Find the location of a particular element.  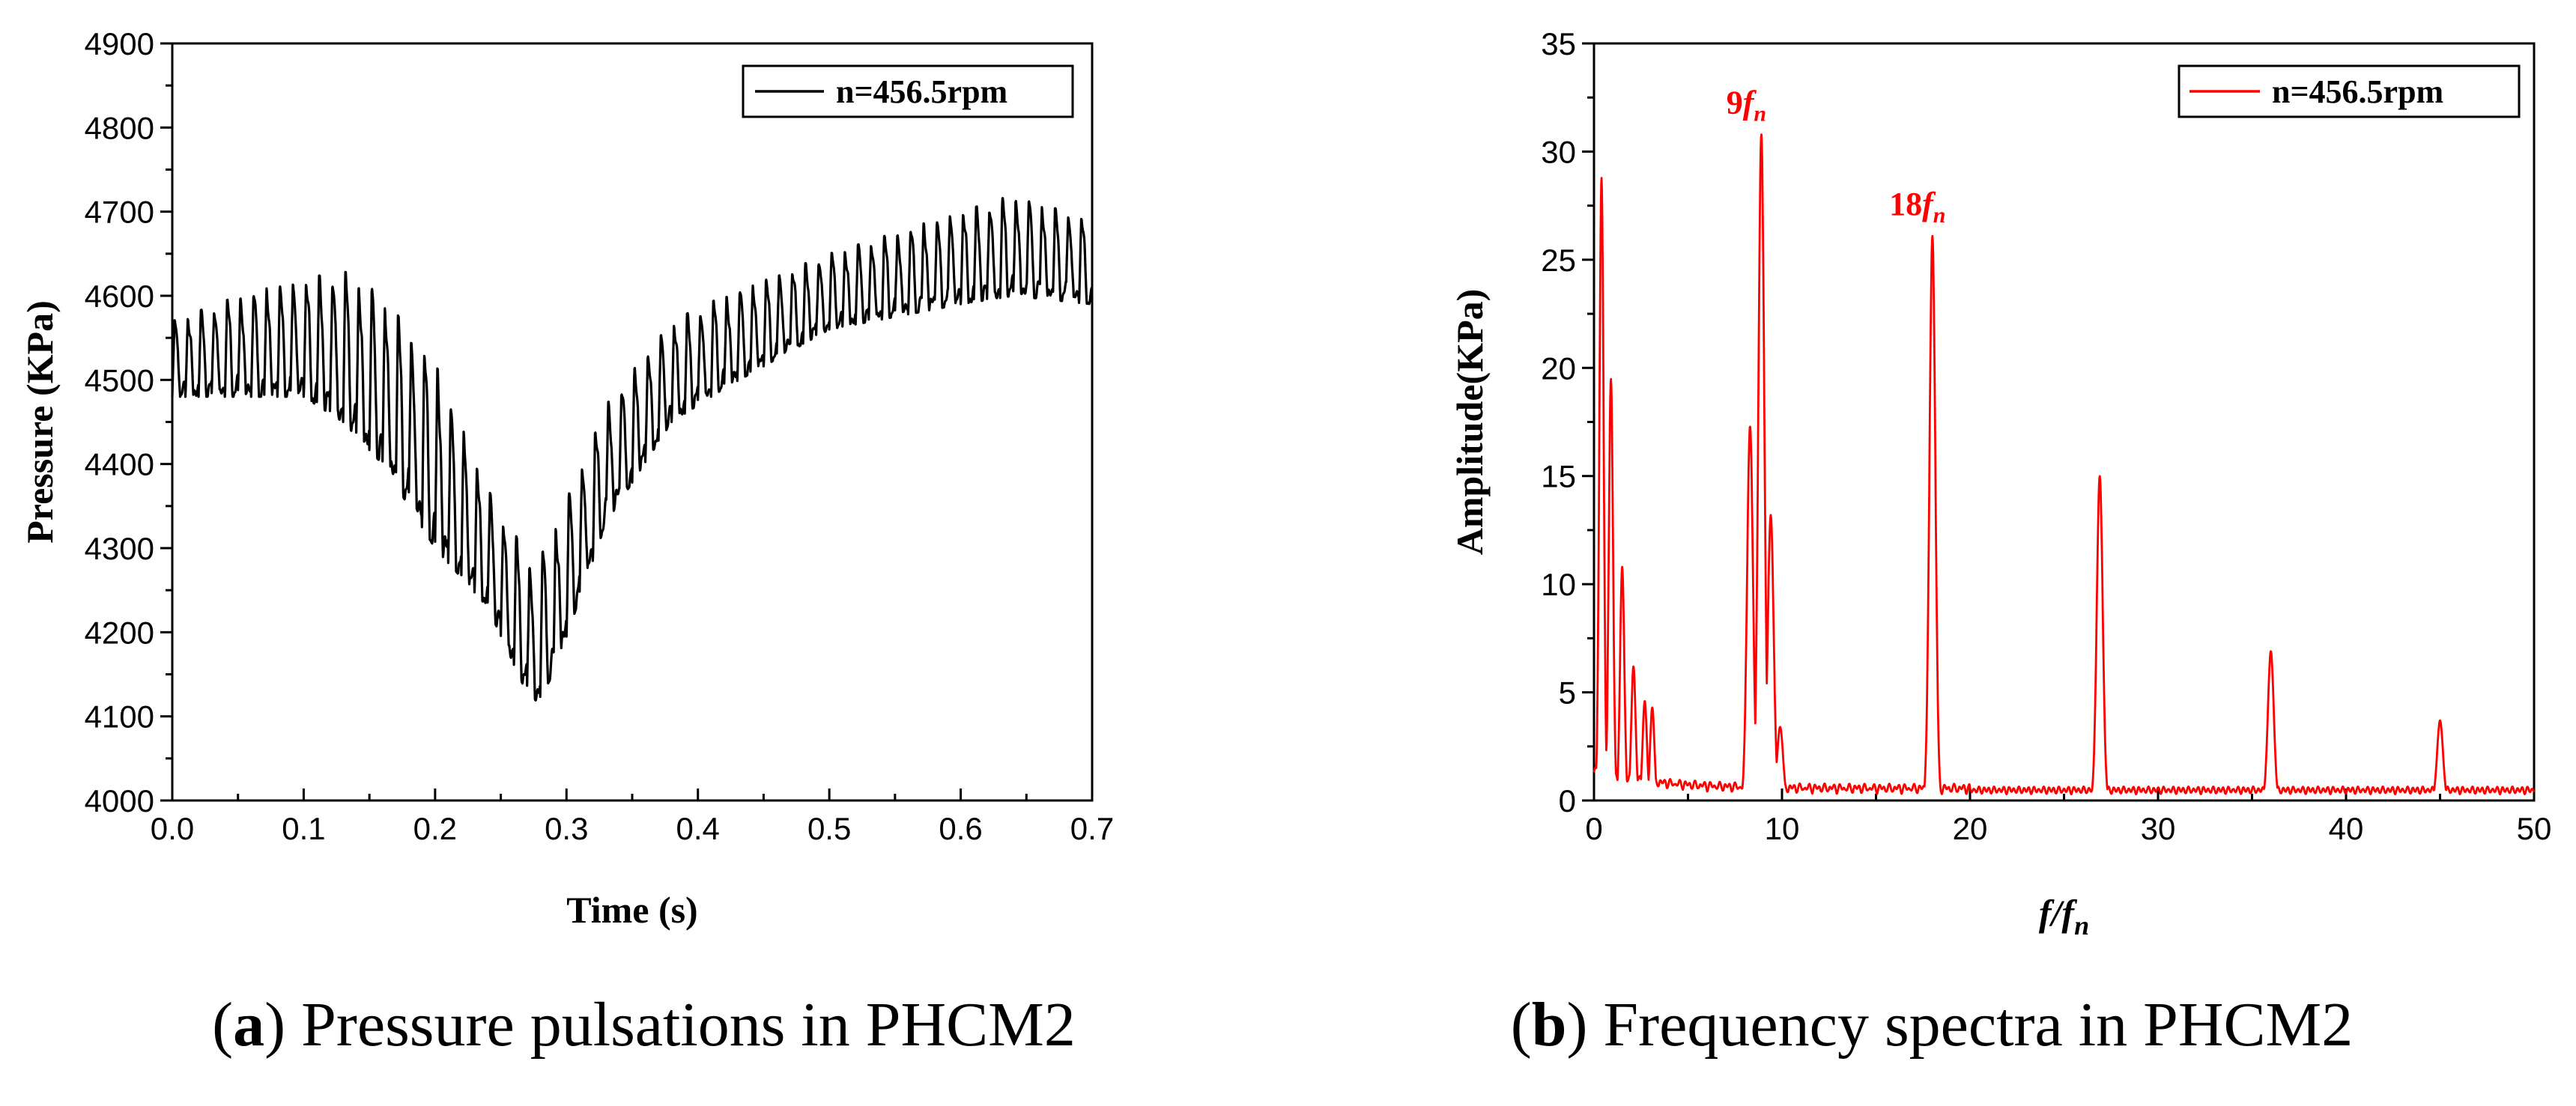

y-tick-label: 15 is located at coordinates (1558, 476).